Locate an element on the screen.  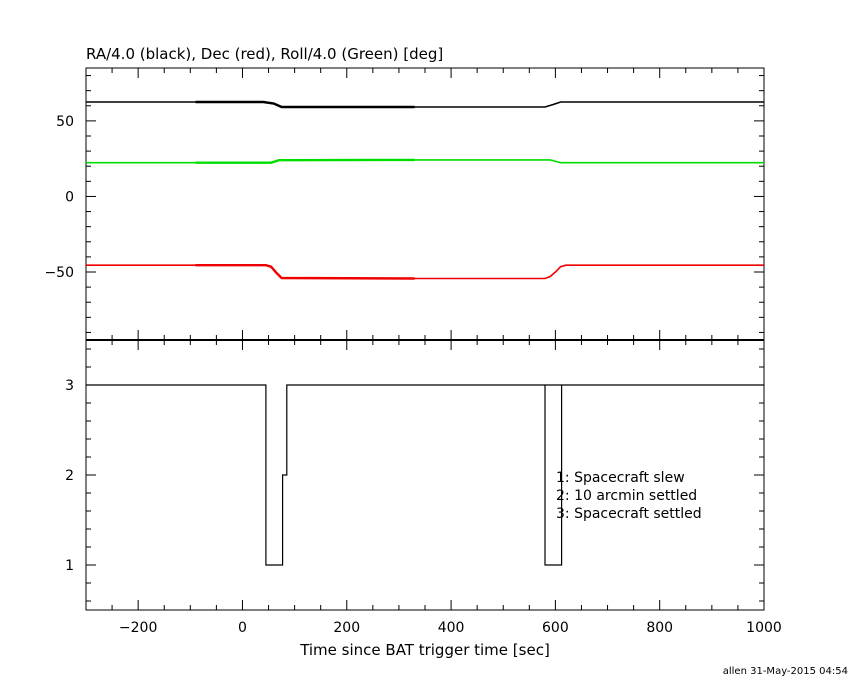
legend-entry: 2: 10 arcmin settled is located at coordinates (626, 496).